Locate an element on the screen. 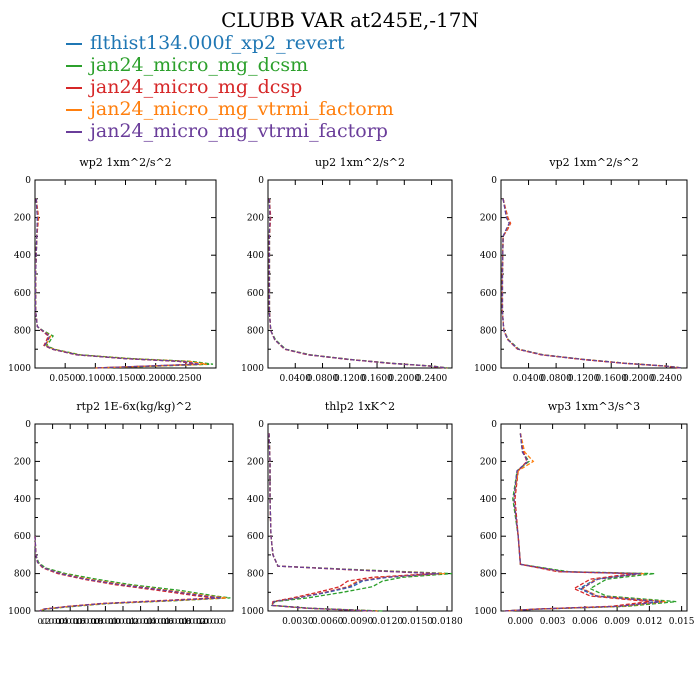 The height and width of the screenshot is (700, 700). x-tick-label: 0.0180 is located at coordinates (447, 622).